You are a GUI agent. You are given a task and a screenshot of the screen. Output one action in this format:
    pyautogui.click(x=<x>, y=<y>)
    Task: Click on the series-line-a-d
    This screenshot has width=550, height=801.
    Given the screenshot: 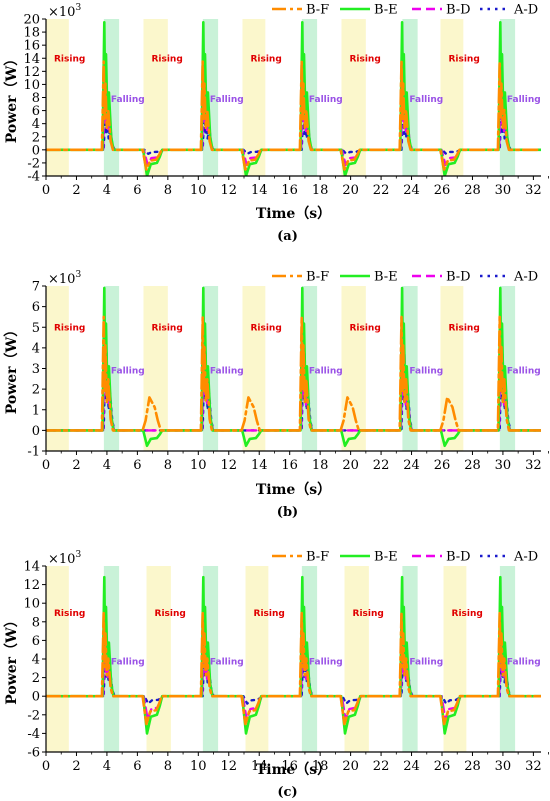 What is the action you would take?
    pyautogui.click(x=293, y=672)
    